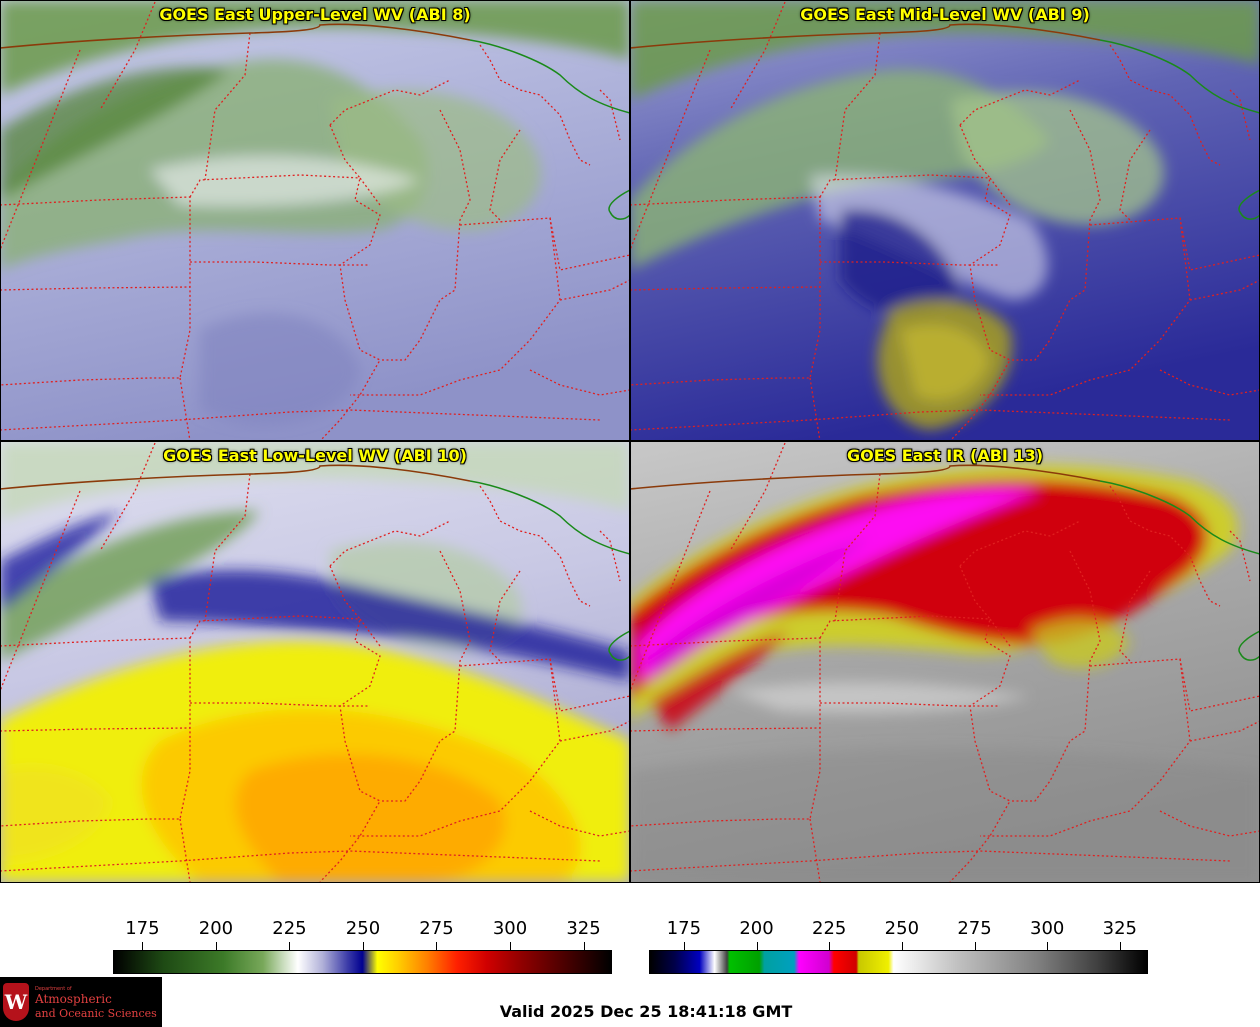 The image size is (1260, 1027). Describe the element at coordinates (315, 14) in the screenshot. I see `panel-title-upper: GOES East Upper-Level WV (ABI 8)` at that location.